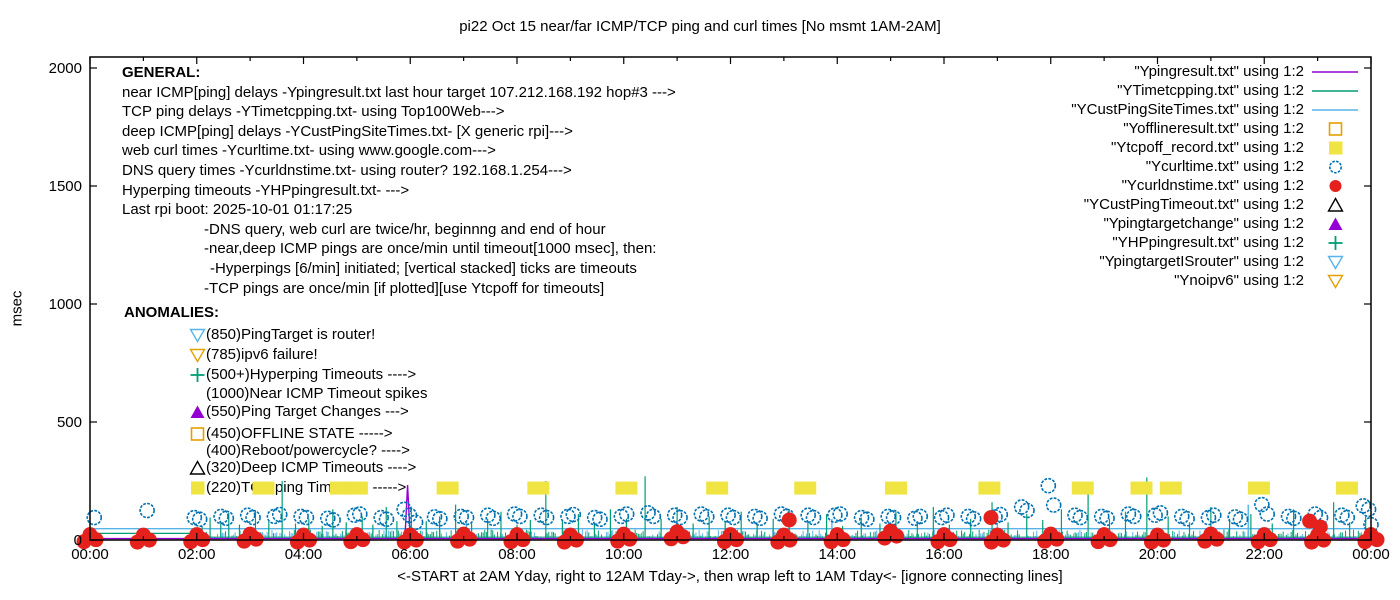  I want to click on legend-entry: "Yofflineresult.txt" using 1:2, so click(1183, 128).